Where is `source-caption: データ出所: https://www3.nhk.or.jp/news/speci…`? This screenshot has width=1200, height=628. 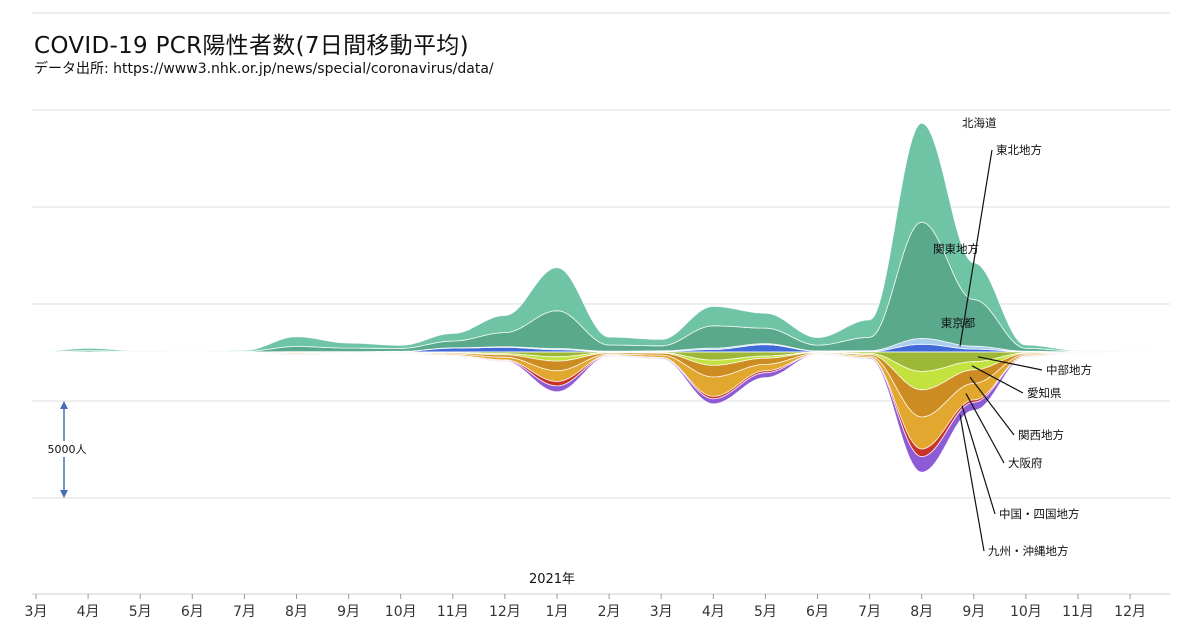
source-caption: データ出所: https://www3.nhk.or.jp/news/speci… is located at coordinates (264, 69).